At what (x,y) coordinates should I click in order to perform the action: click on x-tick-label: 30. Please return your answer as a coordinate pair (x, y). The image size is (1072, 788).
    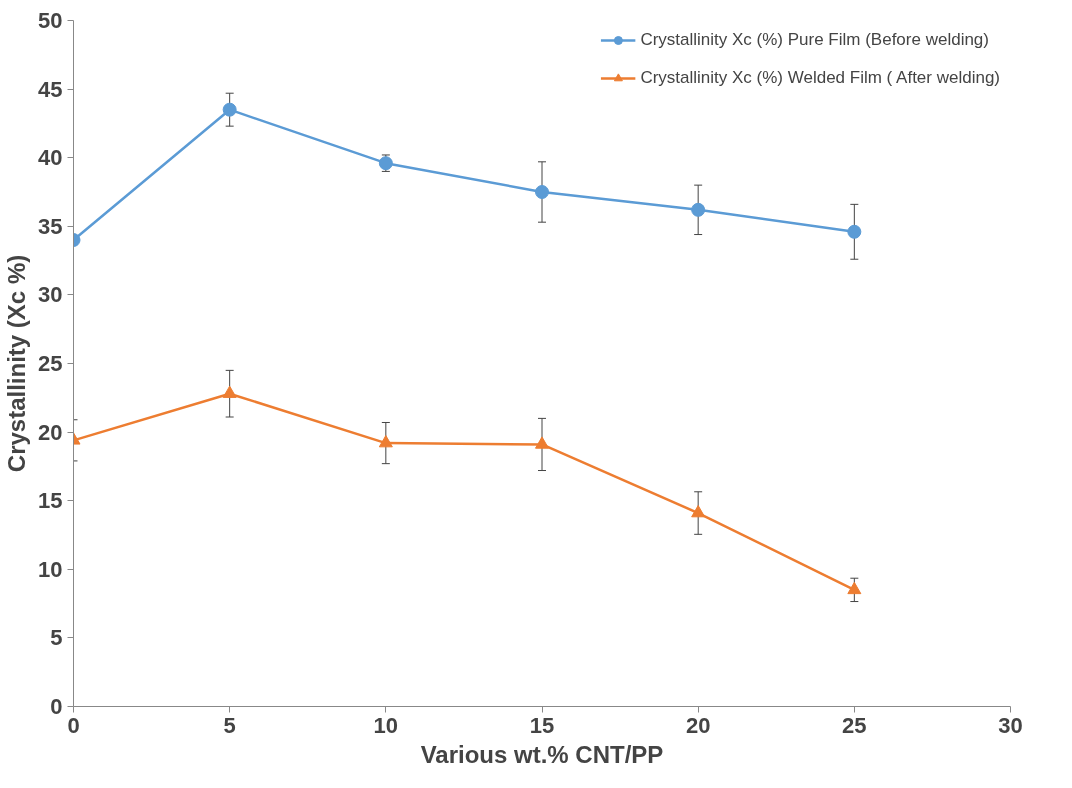
    Looking at the image, I should click on (1010, 725).